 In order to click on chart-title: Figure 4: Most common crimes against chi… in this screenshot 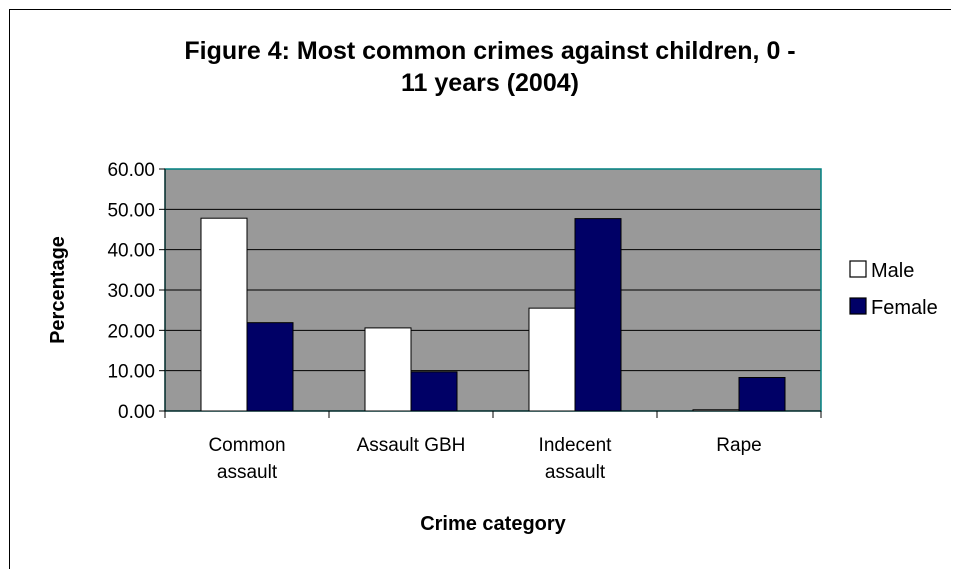, I will do `click(490, 67)`.